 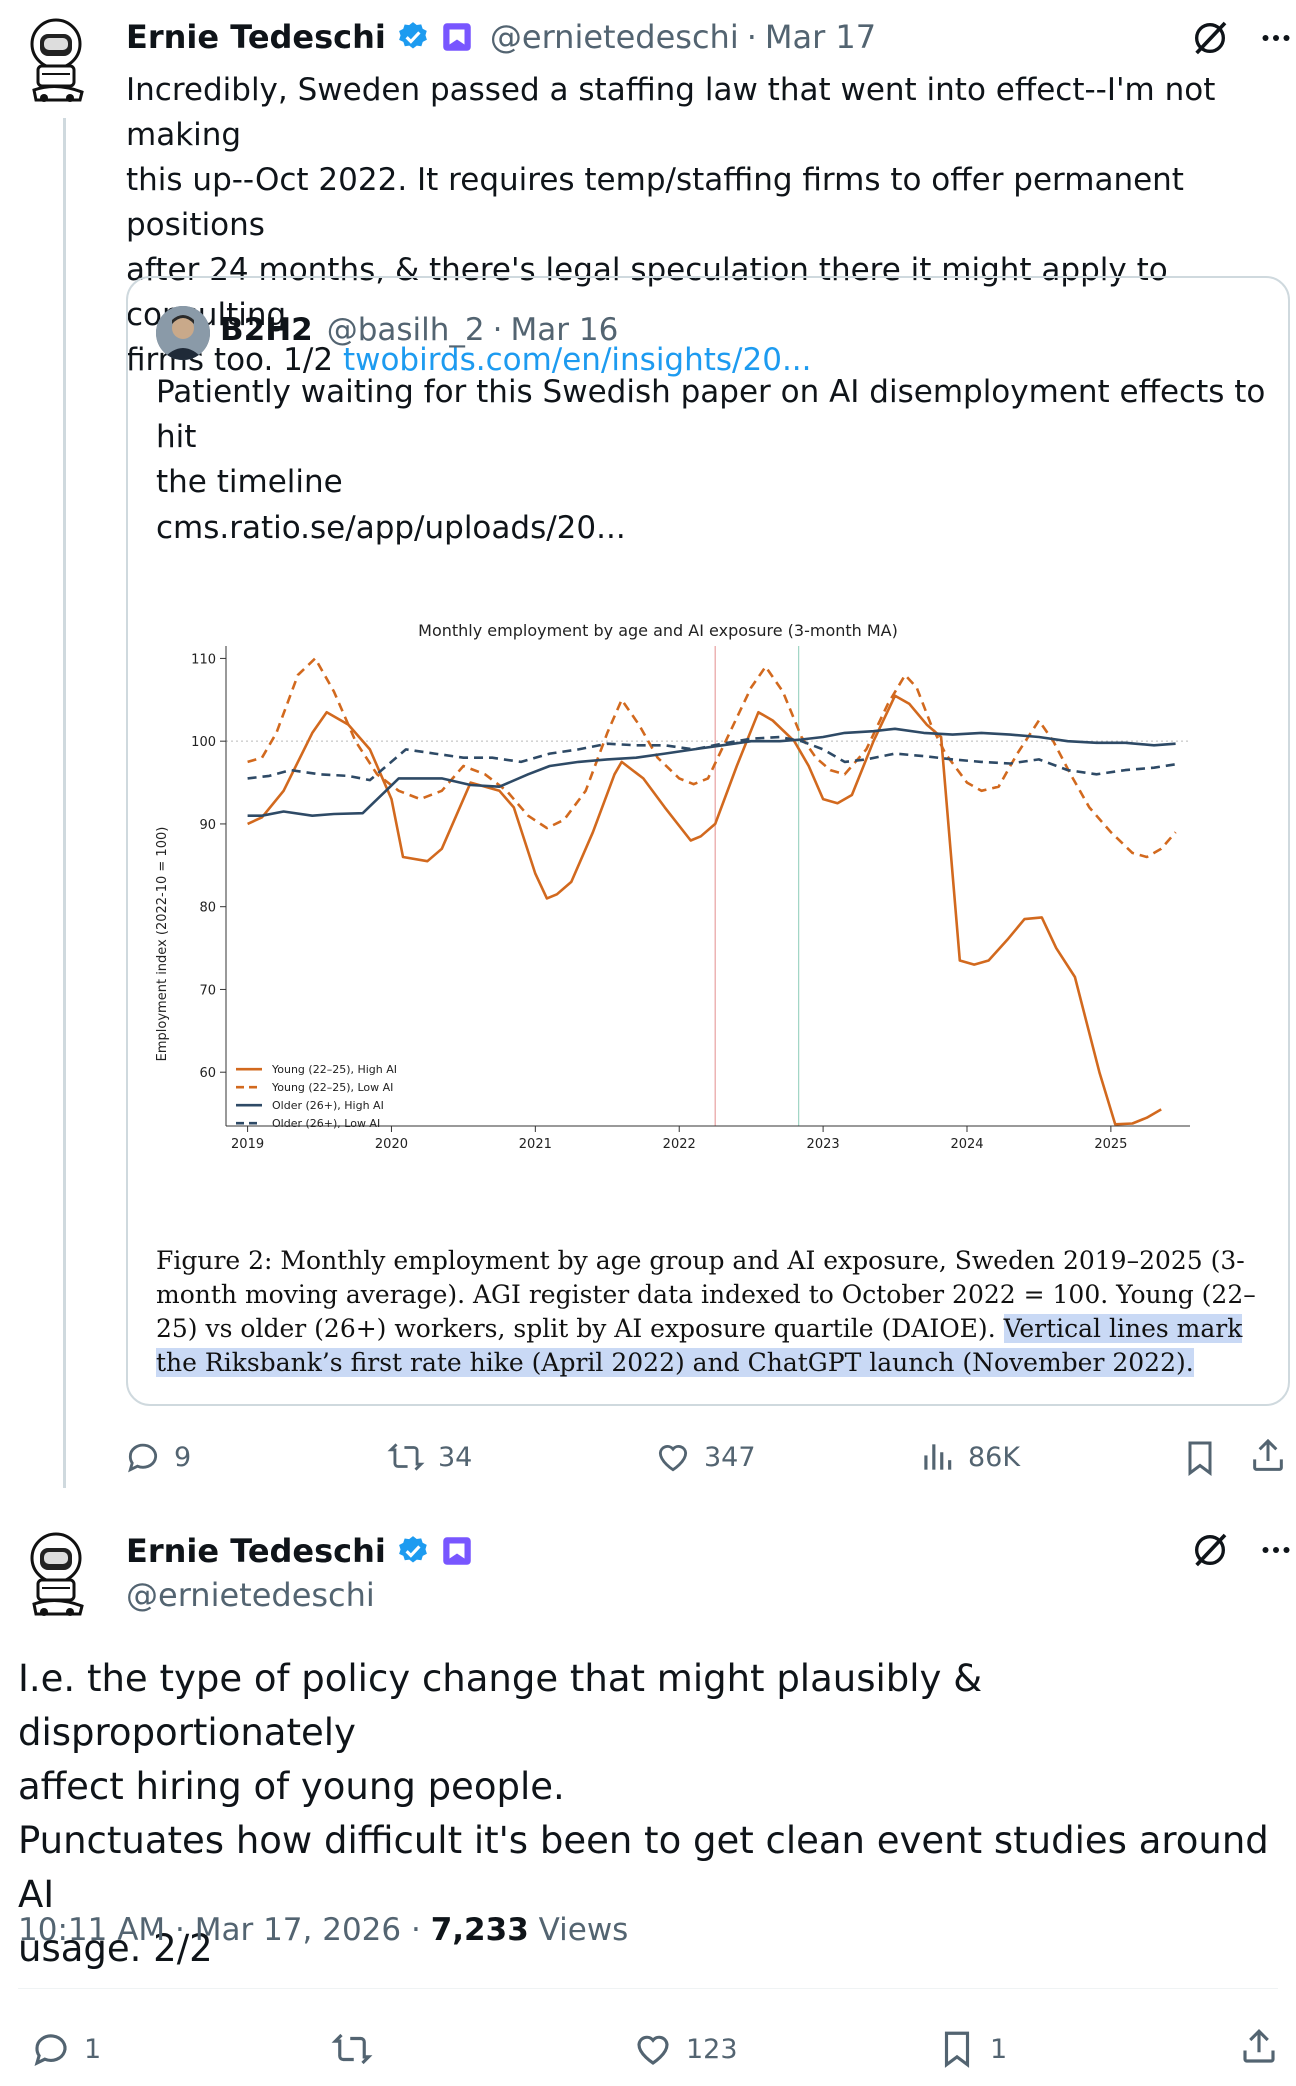 I want to click on x-tick-label: 2021, so click(x=535, y=1144).